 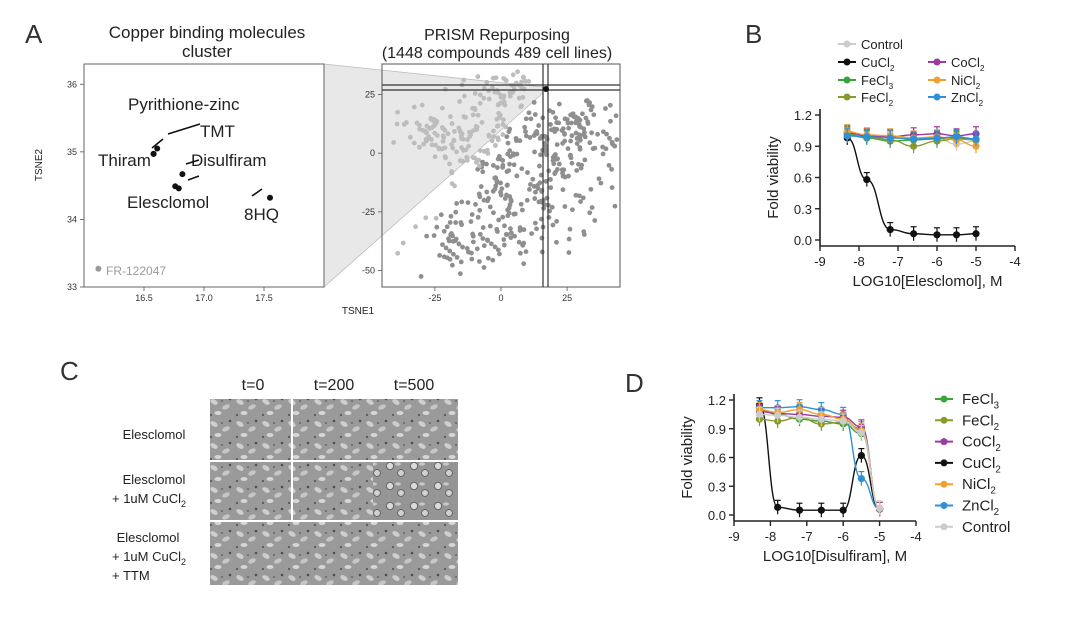 What do you see at coordinates (980, 422) in the screenshot?
I see `legend-d-label: FeCl2` at bounding box center [980, 422].